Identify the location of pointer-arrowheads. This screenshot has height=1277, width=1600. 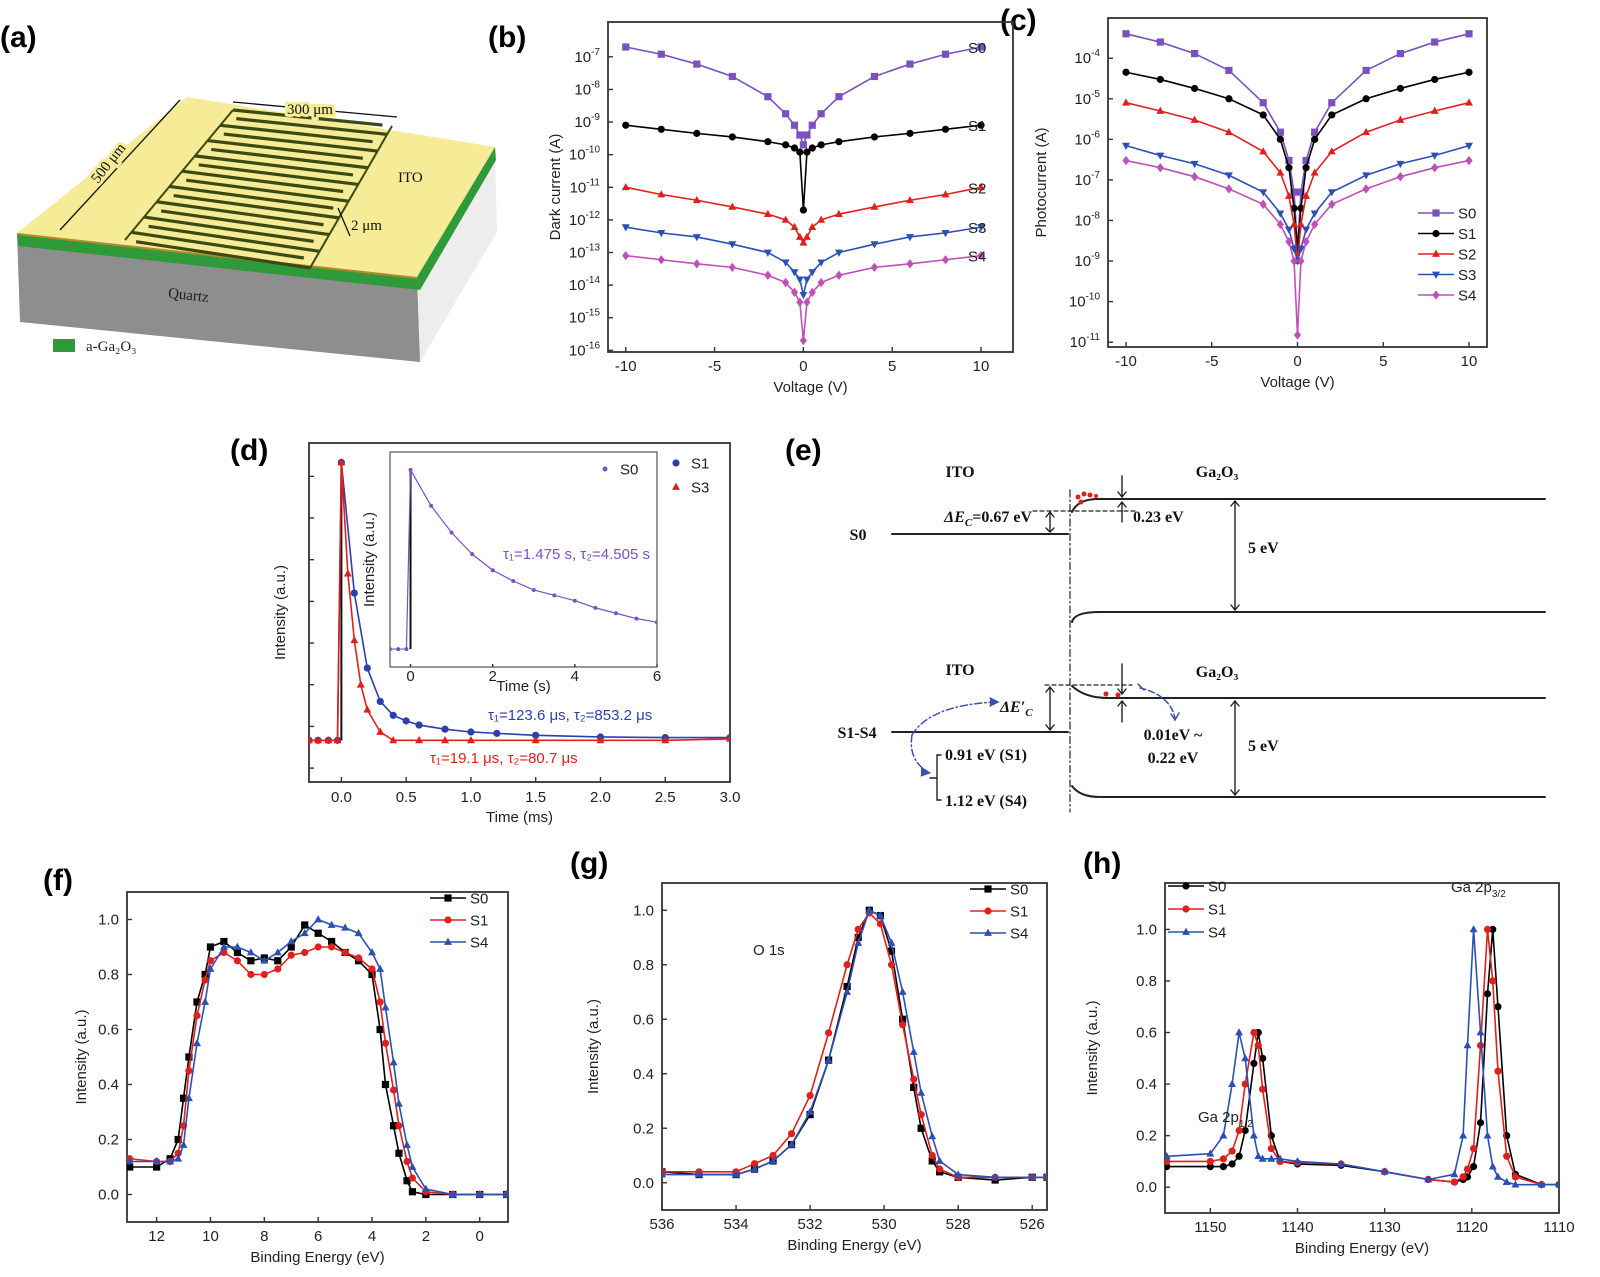
(1158, 702).